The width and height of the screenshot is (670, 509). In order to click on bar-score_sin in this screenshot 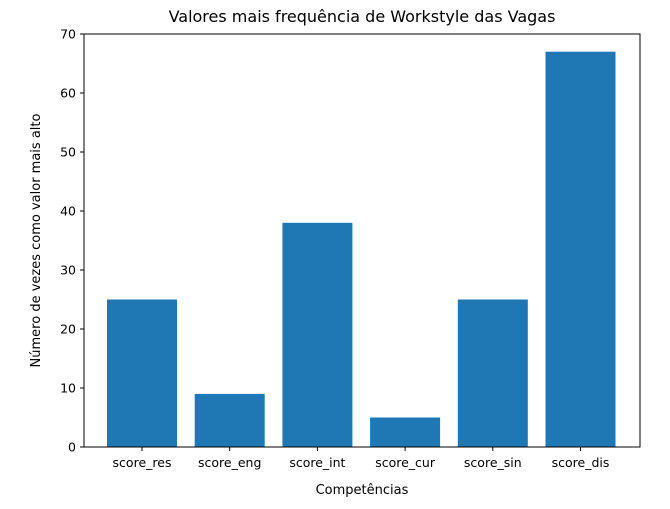, I will do `click(492, 373)`.